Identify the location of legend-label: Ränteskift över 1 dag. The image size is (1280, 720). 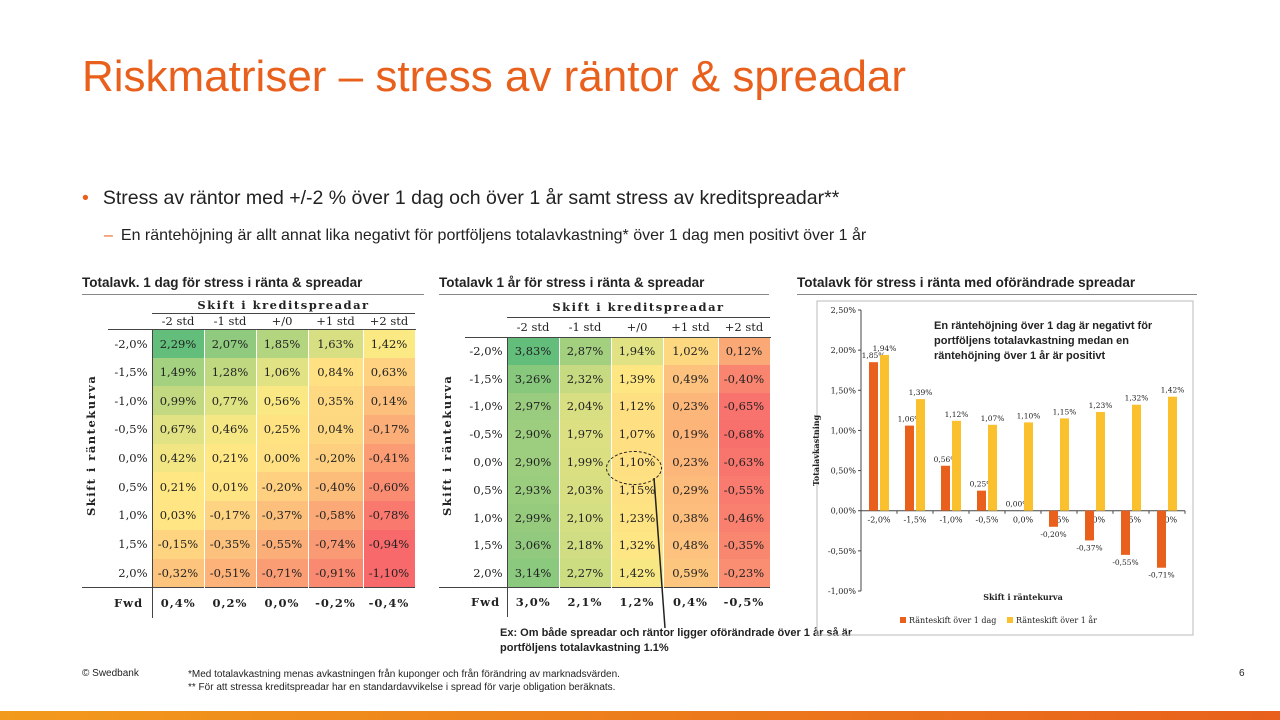
(952, 620).